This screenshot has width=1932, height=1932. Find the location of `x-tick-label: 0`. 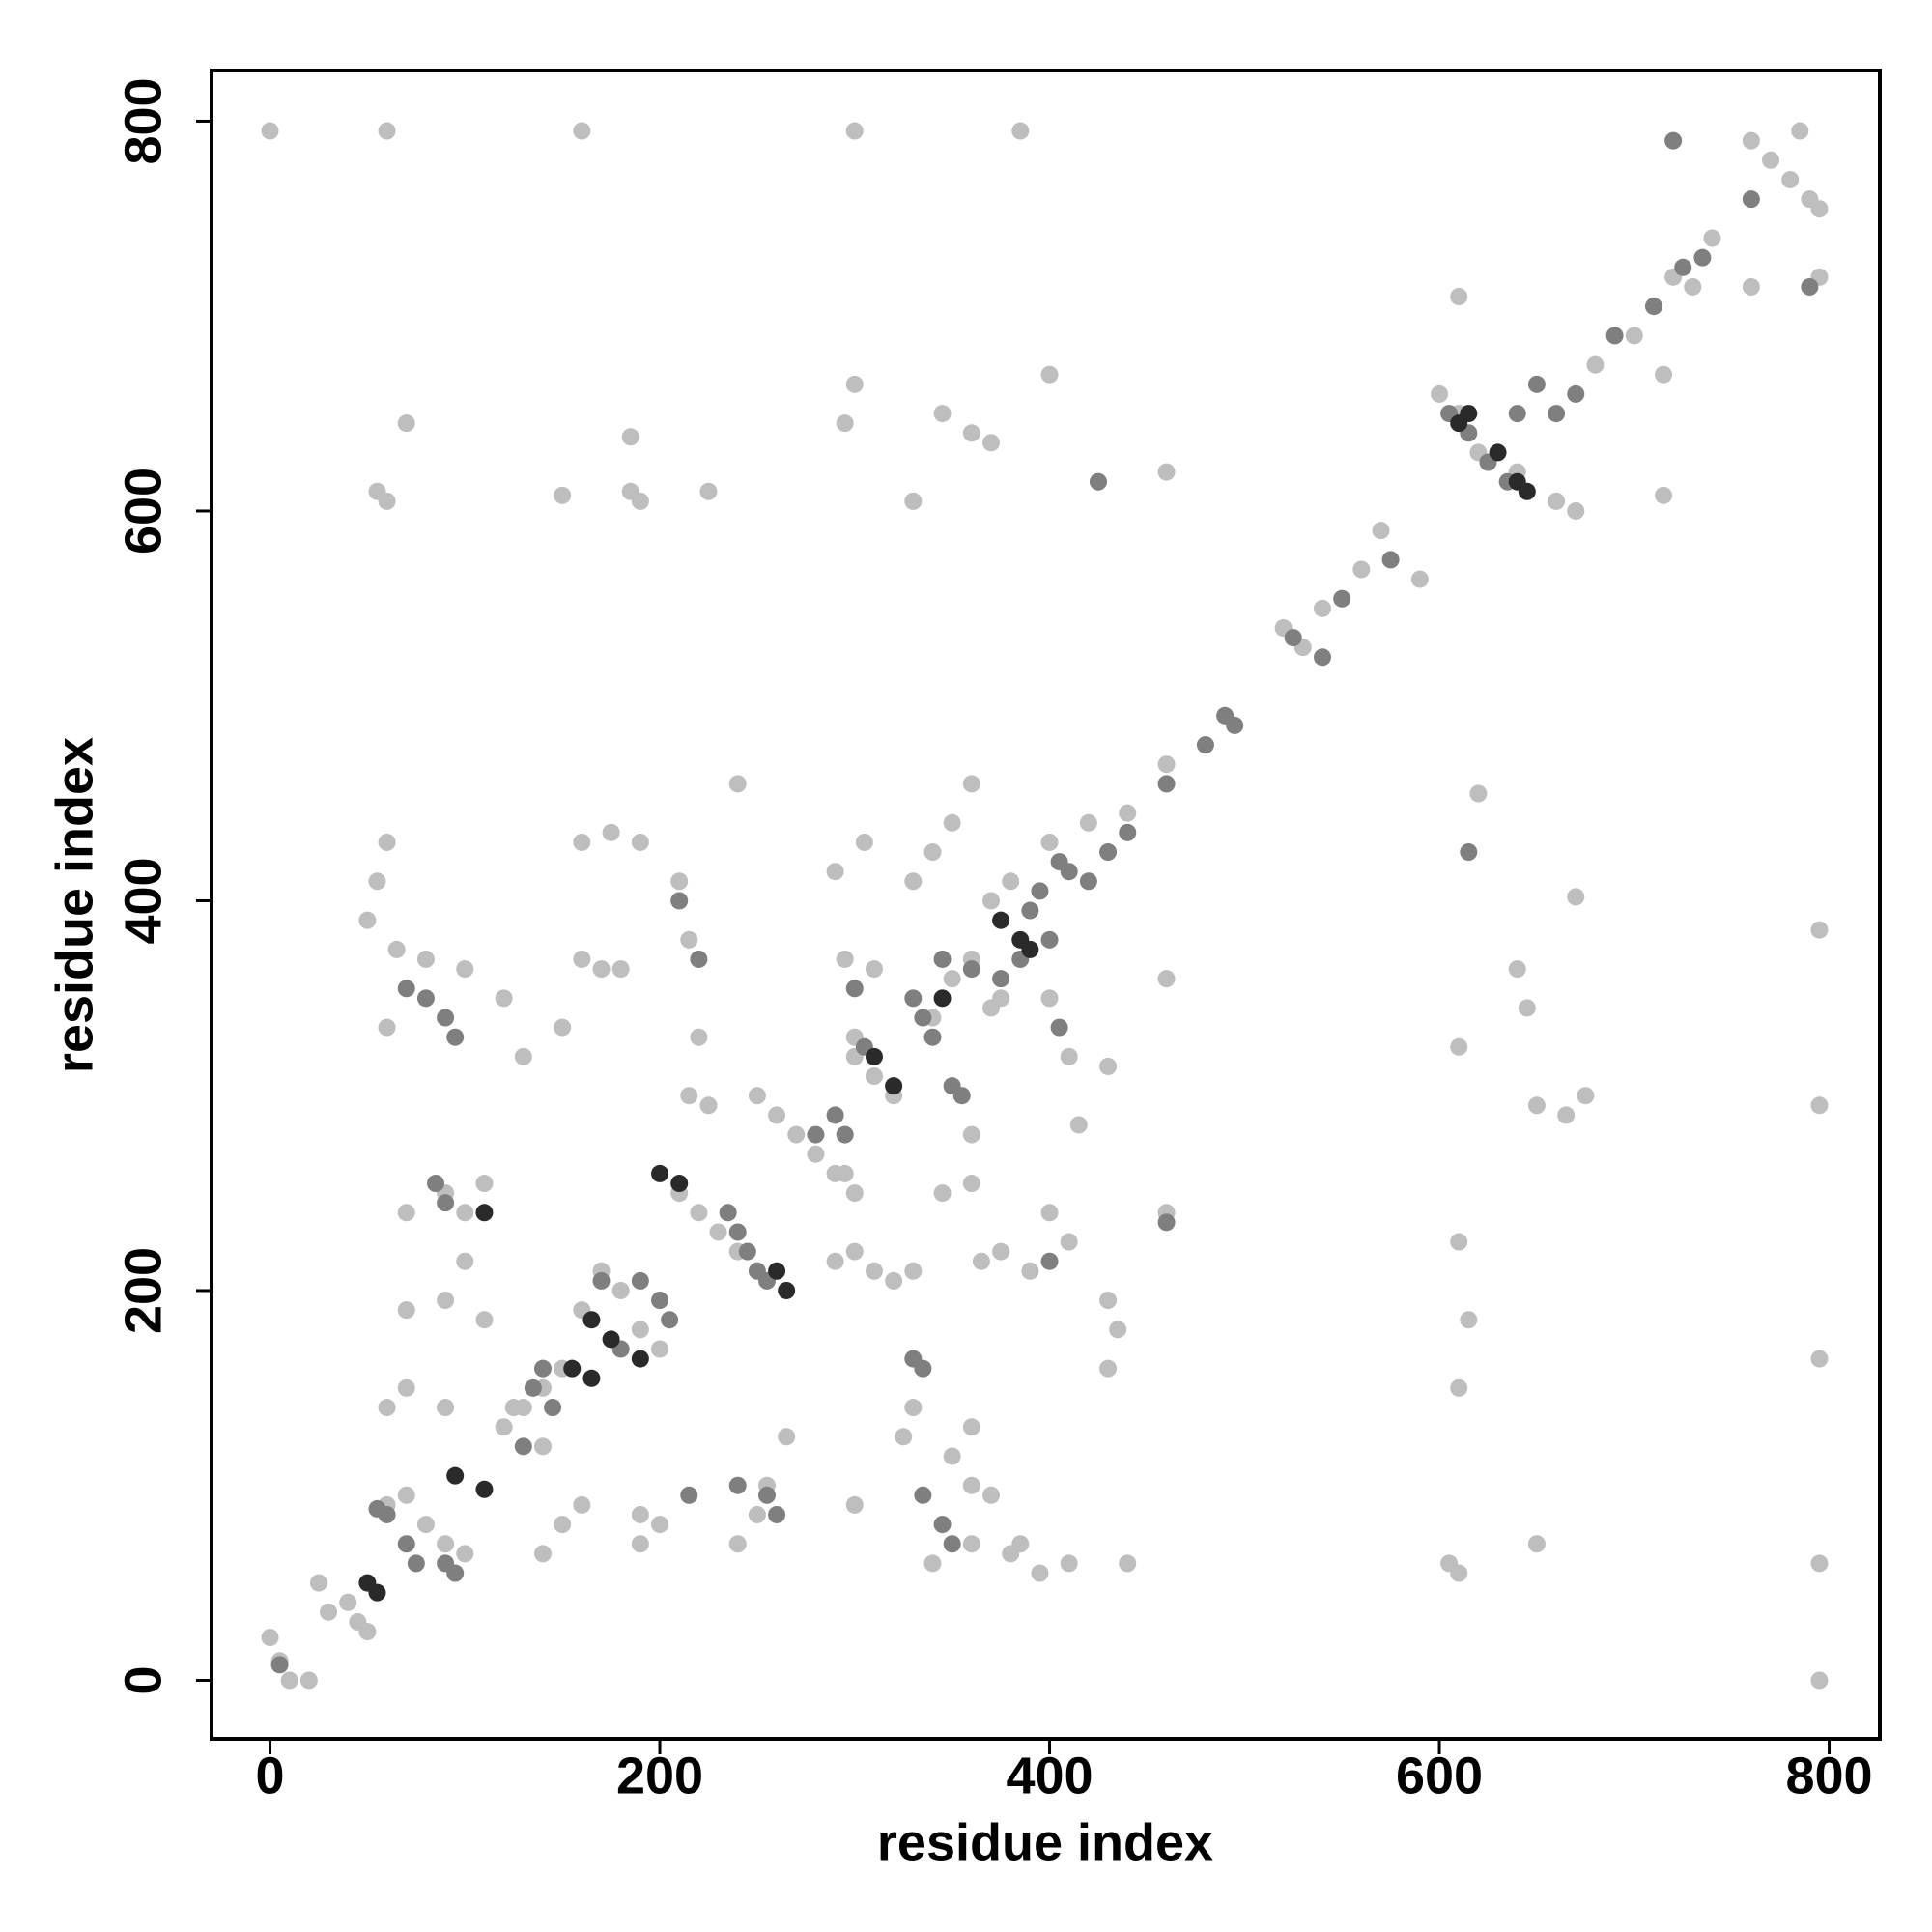

x-tick-label: 0 is located at coordinates (270, 1775).